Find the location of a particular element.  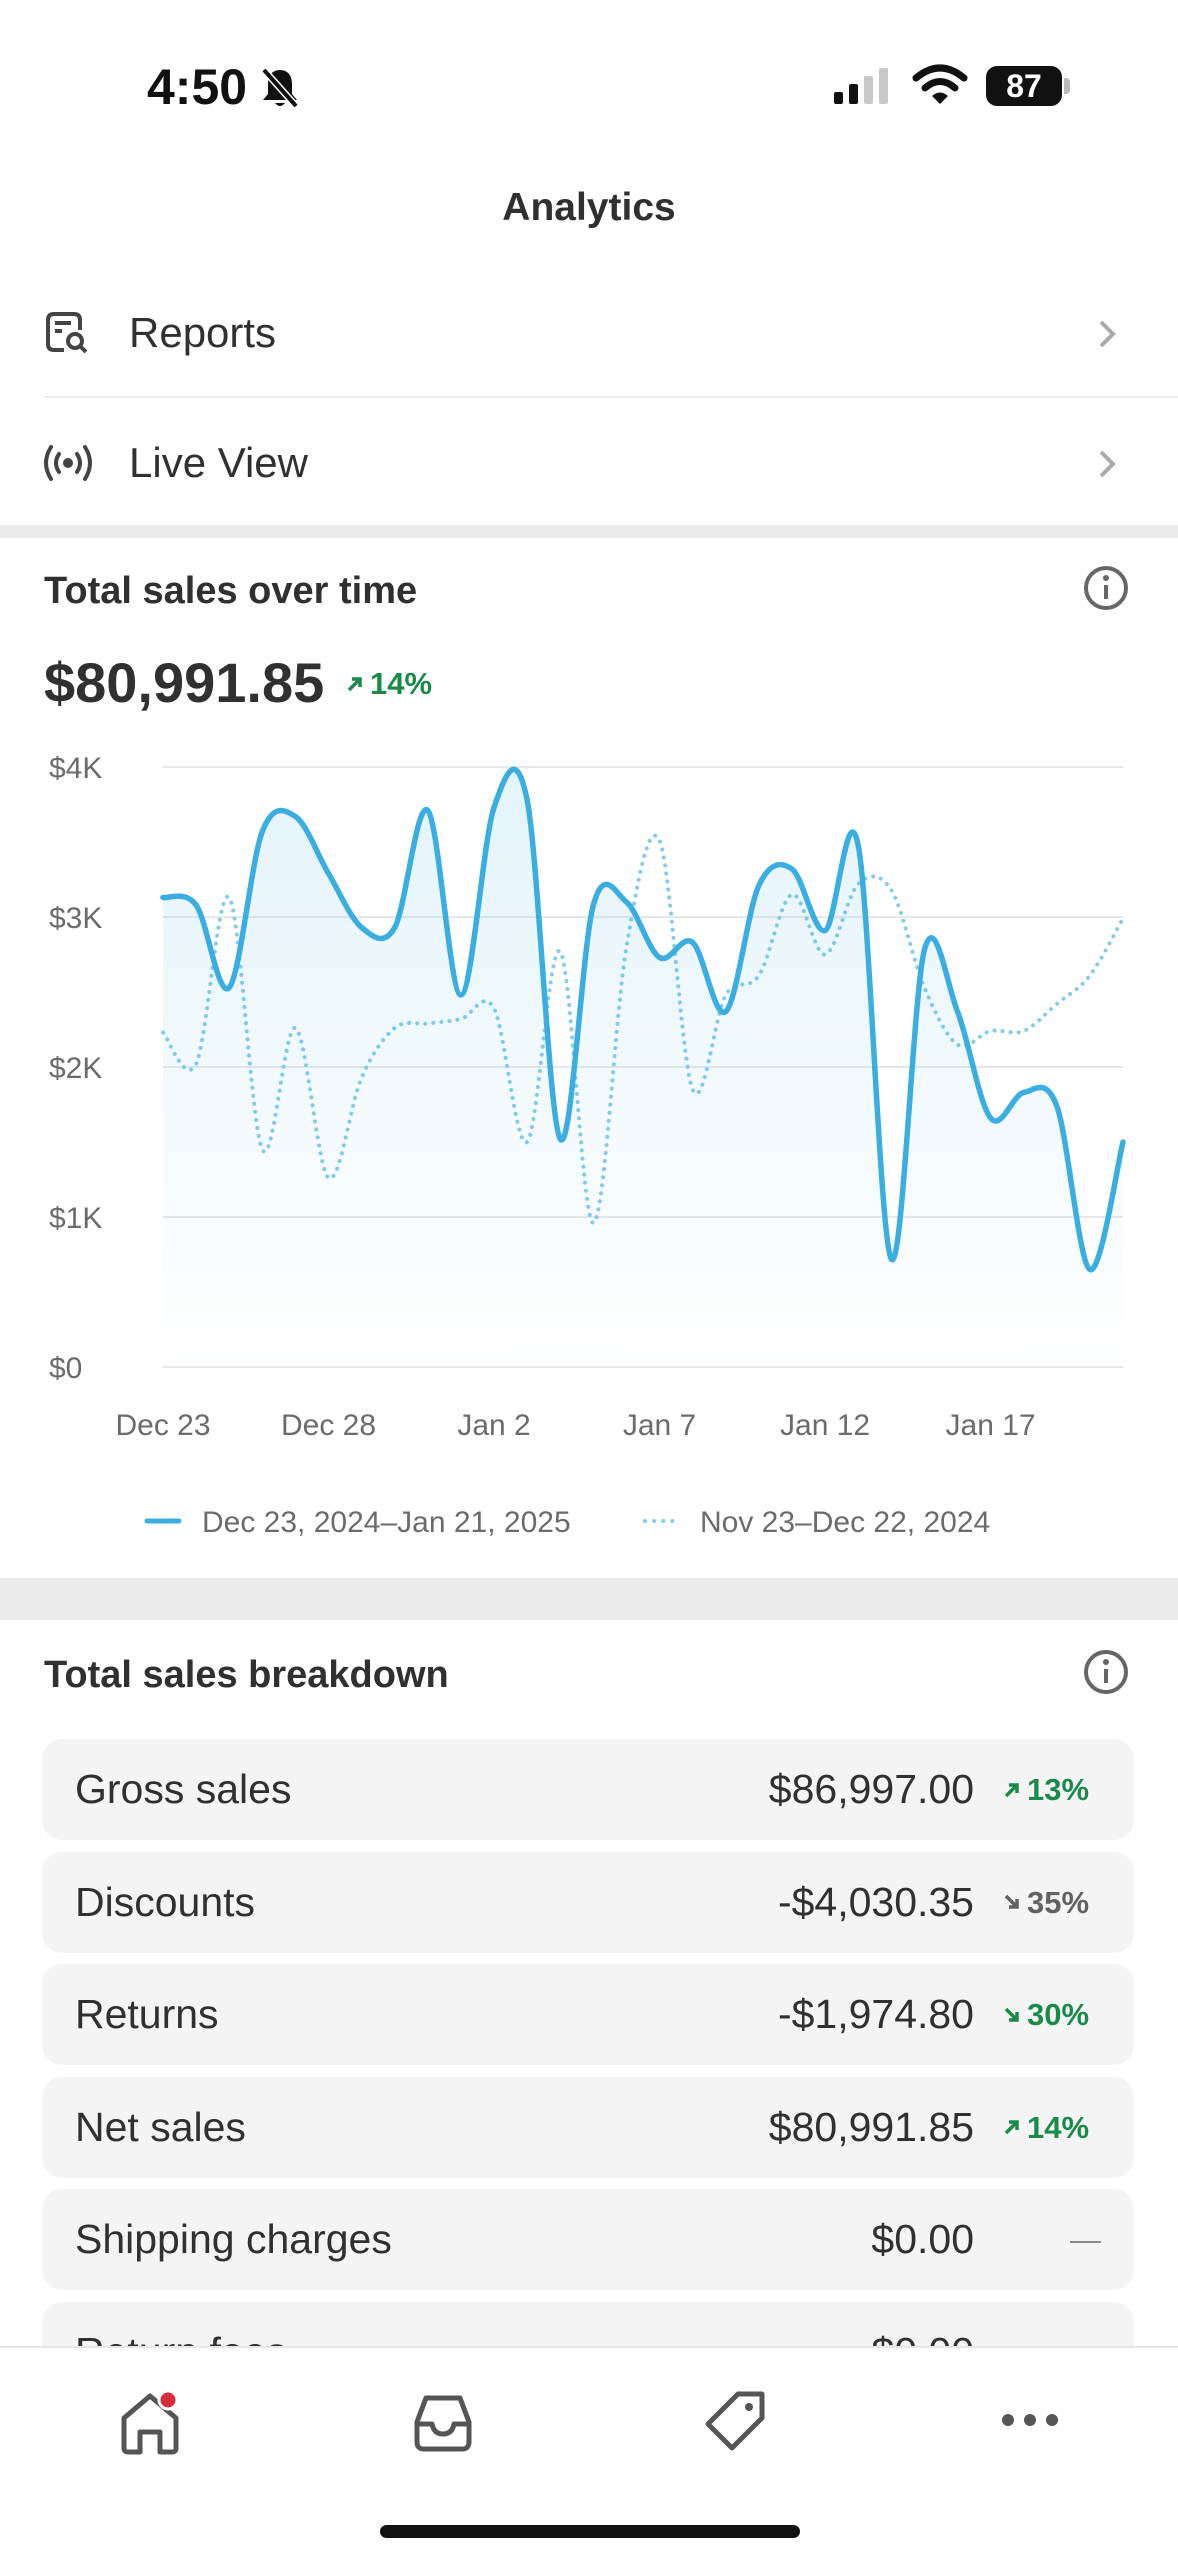

row-change-text: — is located at coordinates (1085, 2240).